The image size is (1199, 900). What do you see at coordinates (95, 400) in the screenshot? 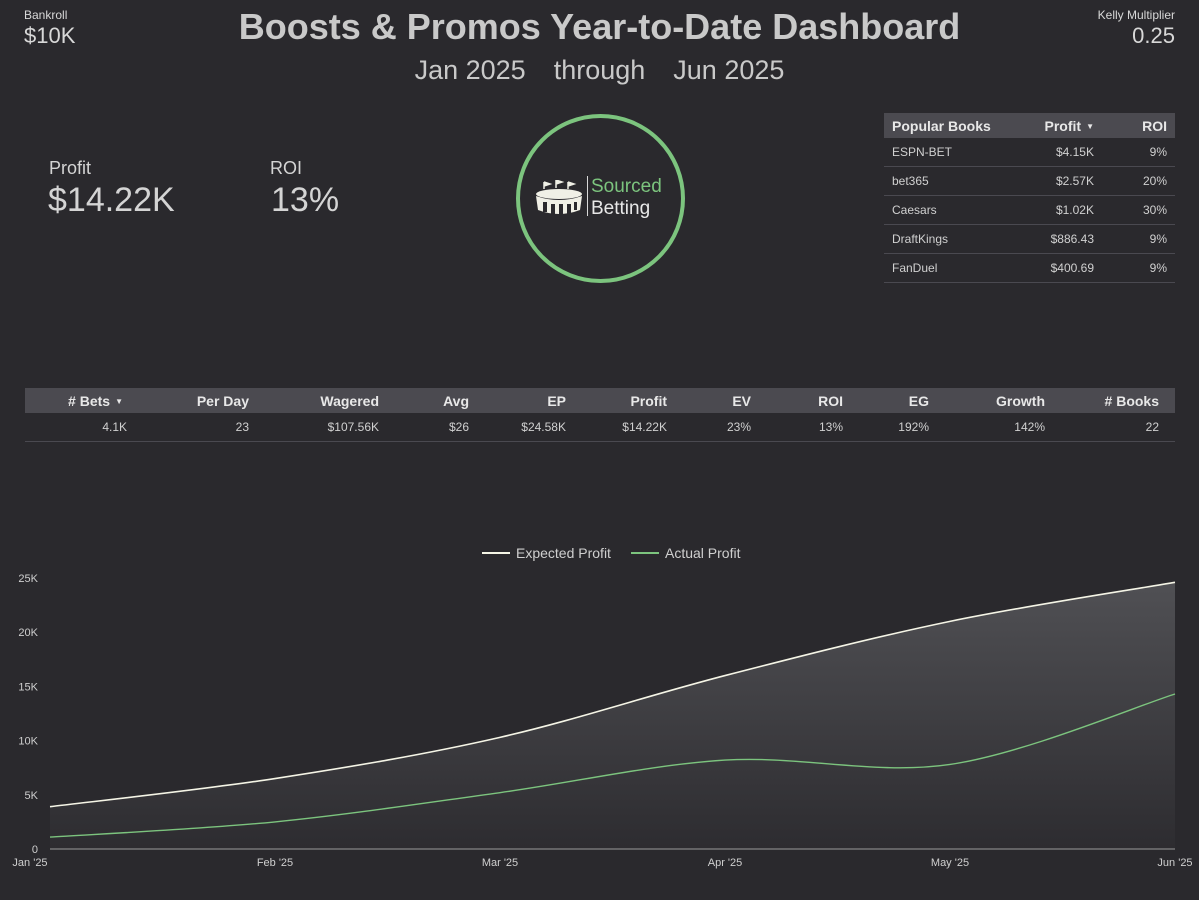
I see `column-header-bets: # Bets ▼` at bounding box center [95, 400].